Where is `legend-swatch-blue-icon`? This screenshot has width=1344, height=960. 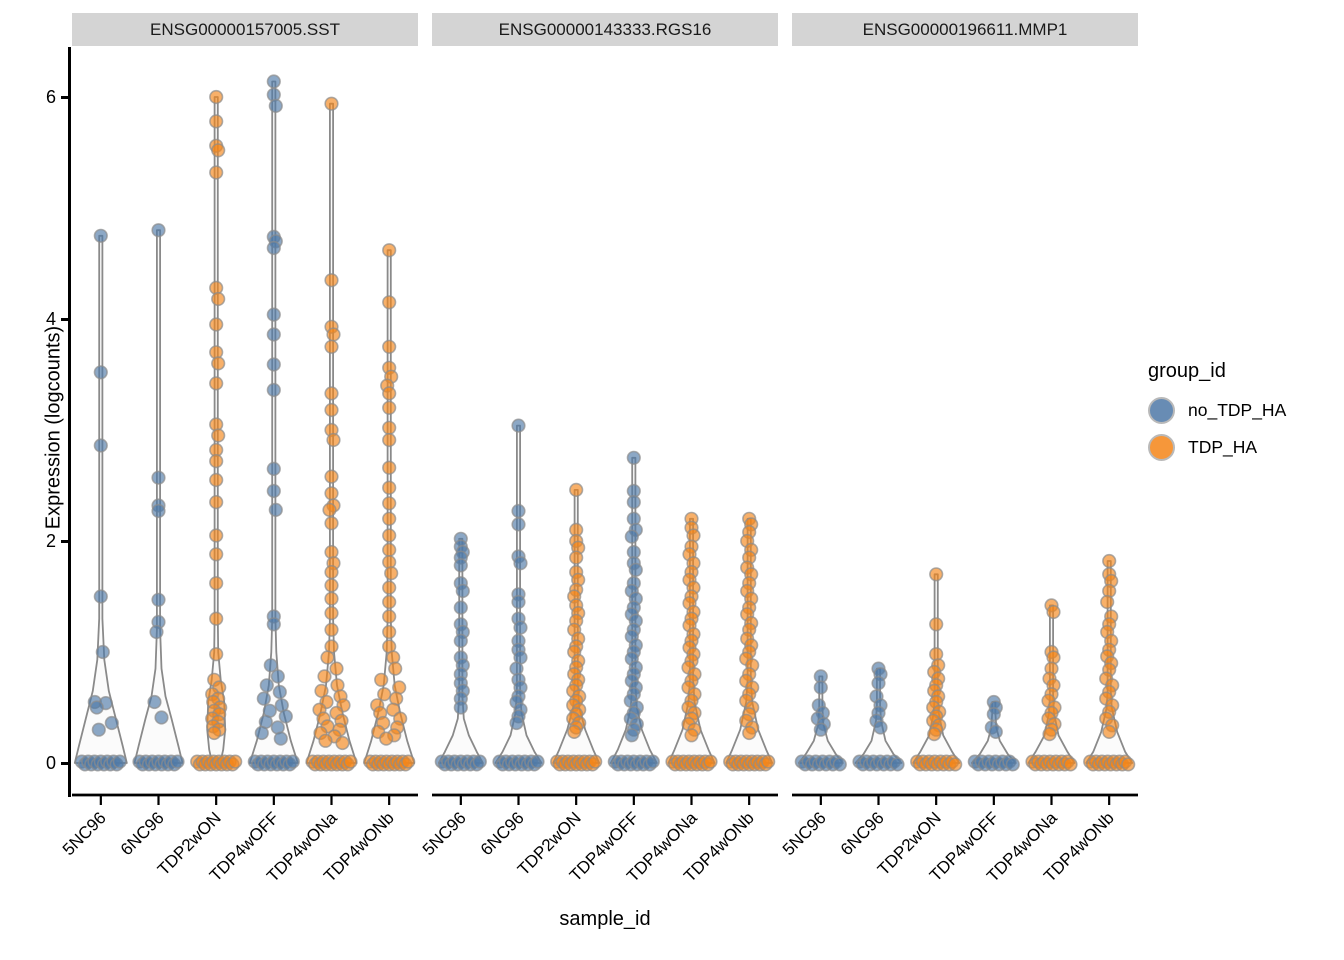
legend-swatch-blue-icon is located at coordinates (1161, 410).